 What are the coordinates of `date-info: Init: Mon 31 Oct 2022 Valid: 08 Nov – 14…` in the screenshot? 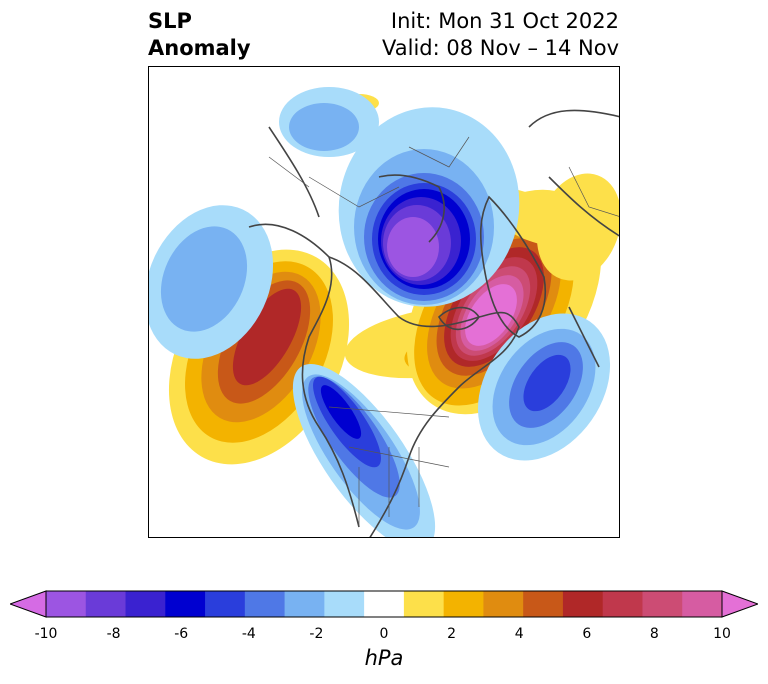 It's located at (500, 35).